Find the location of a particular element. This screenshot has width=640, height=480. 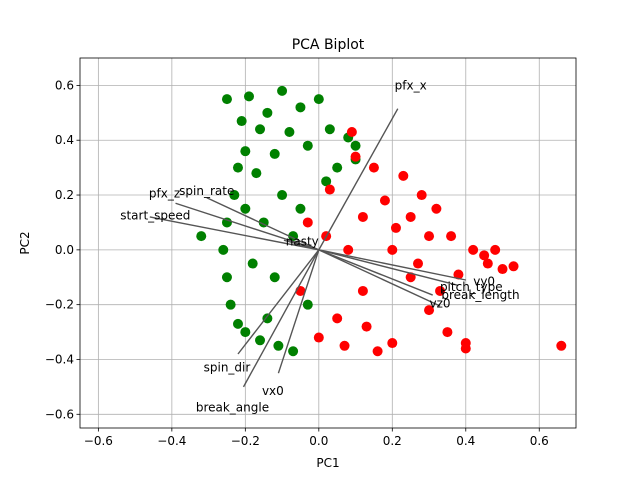

y-tick-label: 0.4 is located at coordinates (64, 140).